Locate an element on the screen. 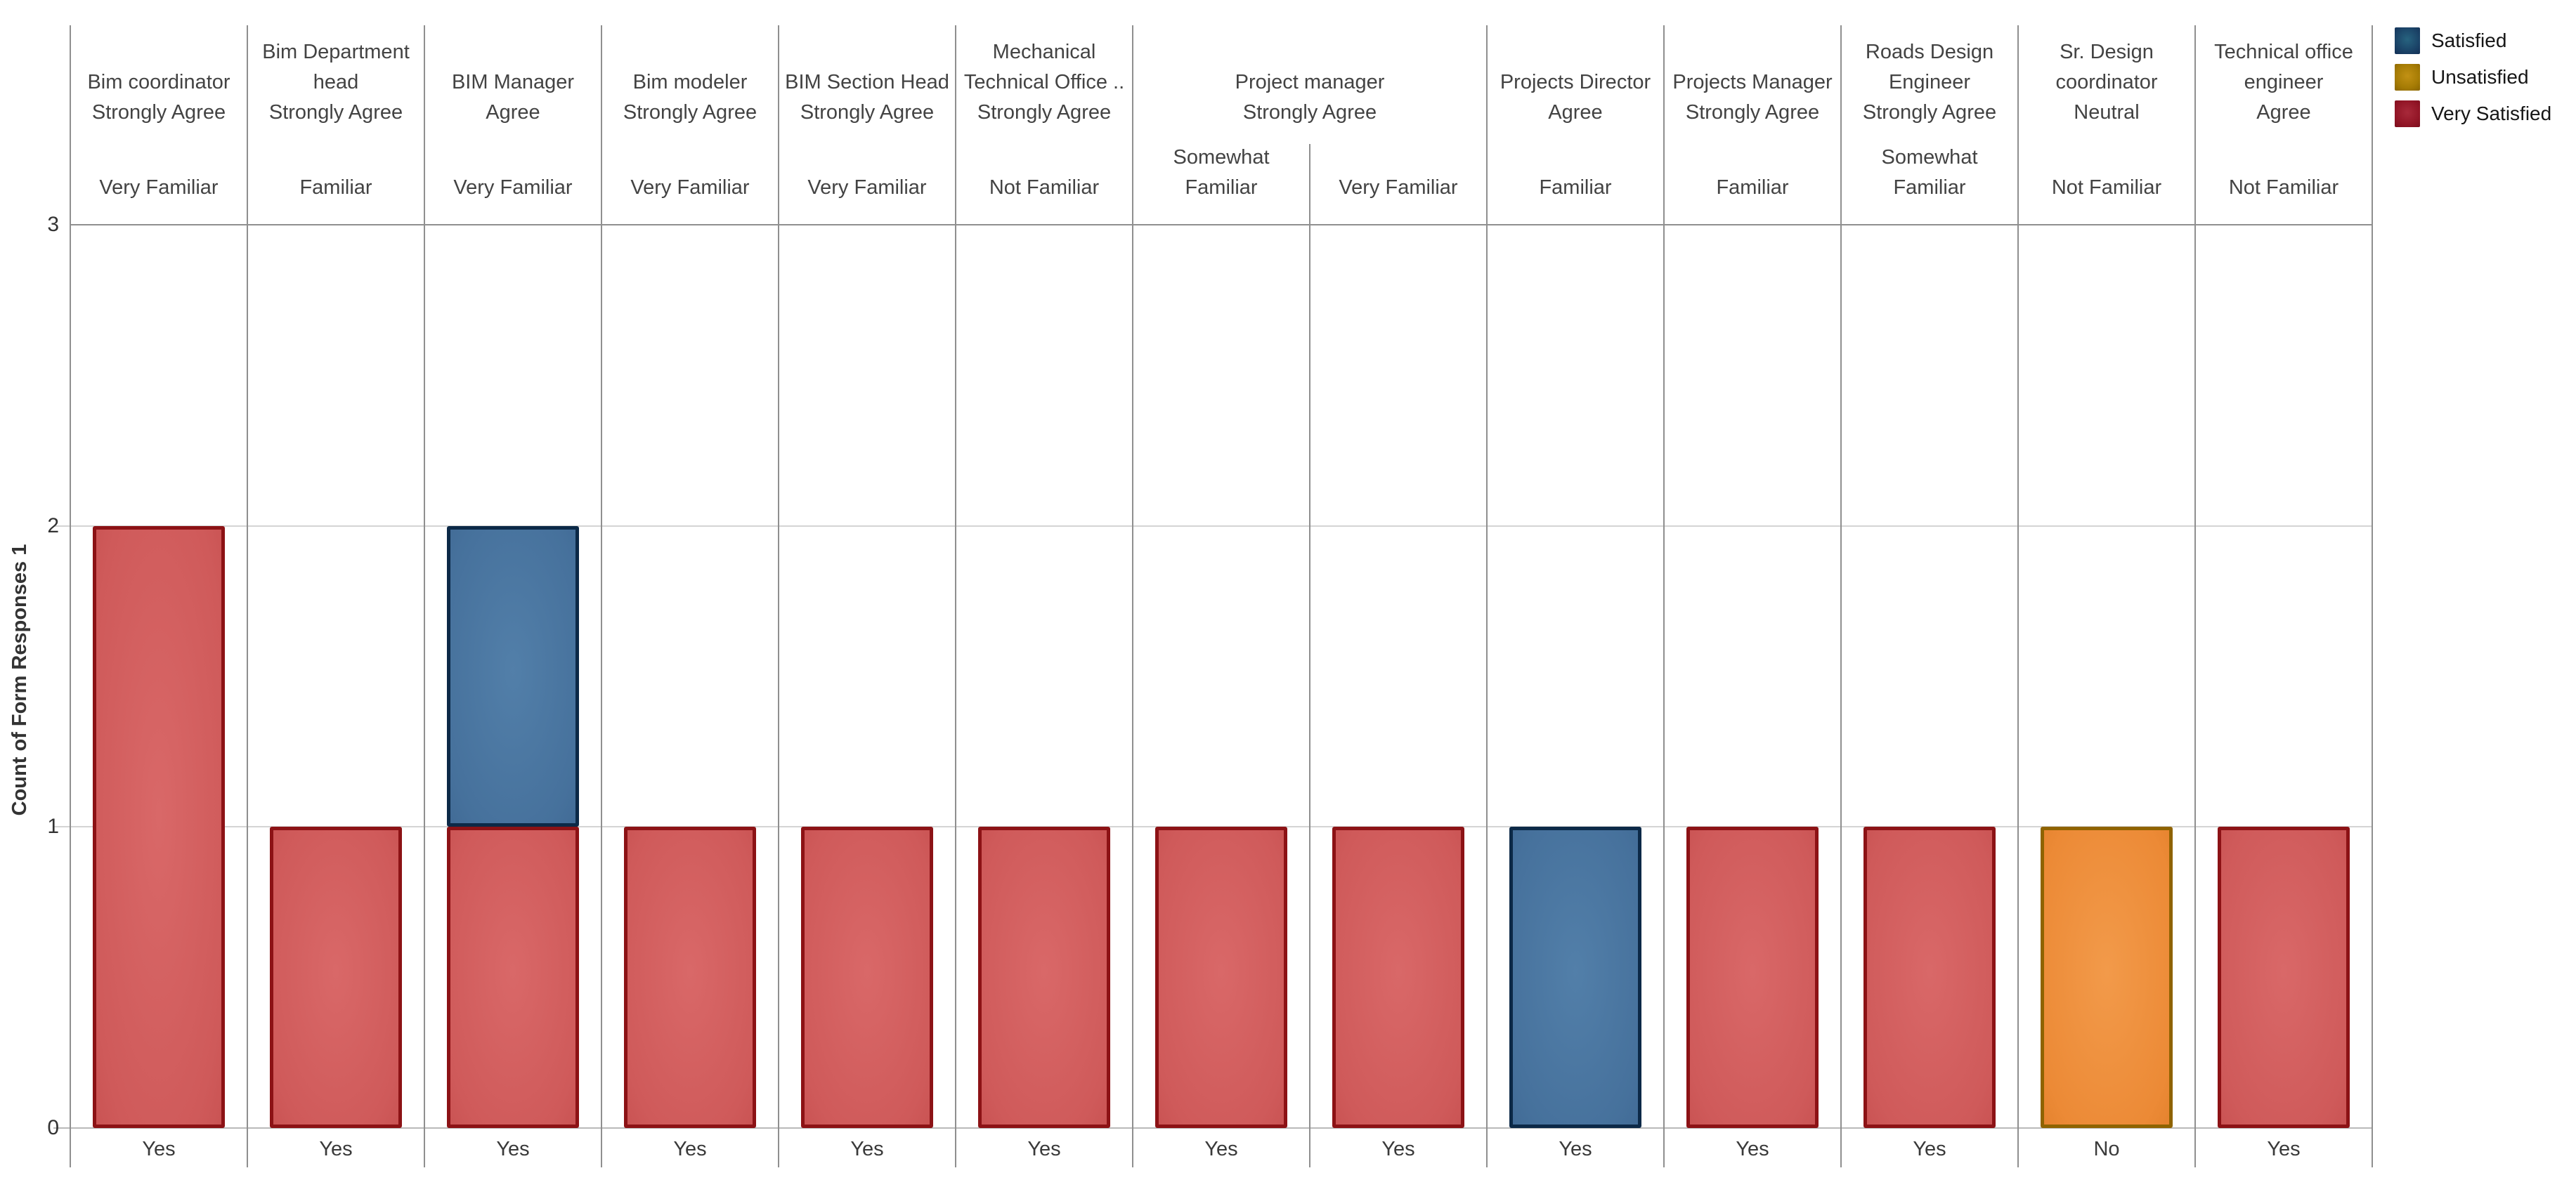 This screenshot has width=2576, height=1180. column-header-title: Sr. Design coordinator is located at coordinates (2106, 61).